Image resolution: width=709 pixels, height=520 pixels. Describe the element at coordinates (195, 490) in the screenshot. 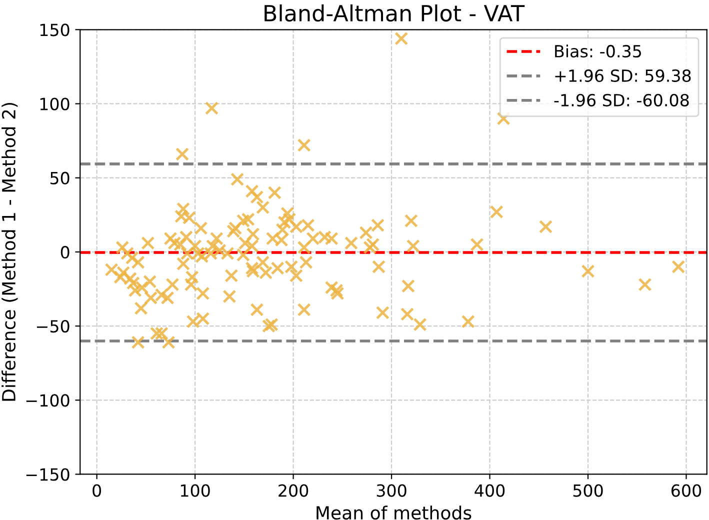

I see `x-tick-label: 100` at that location.